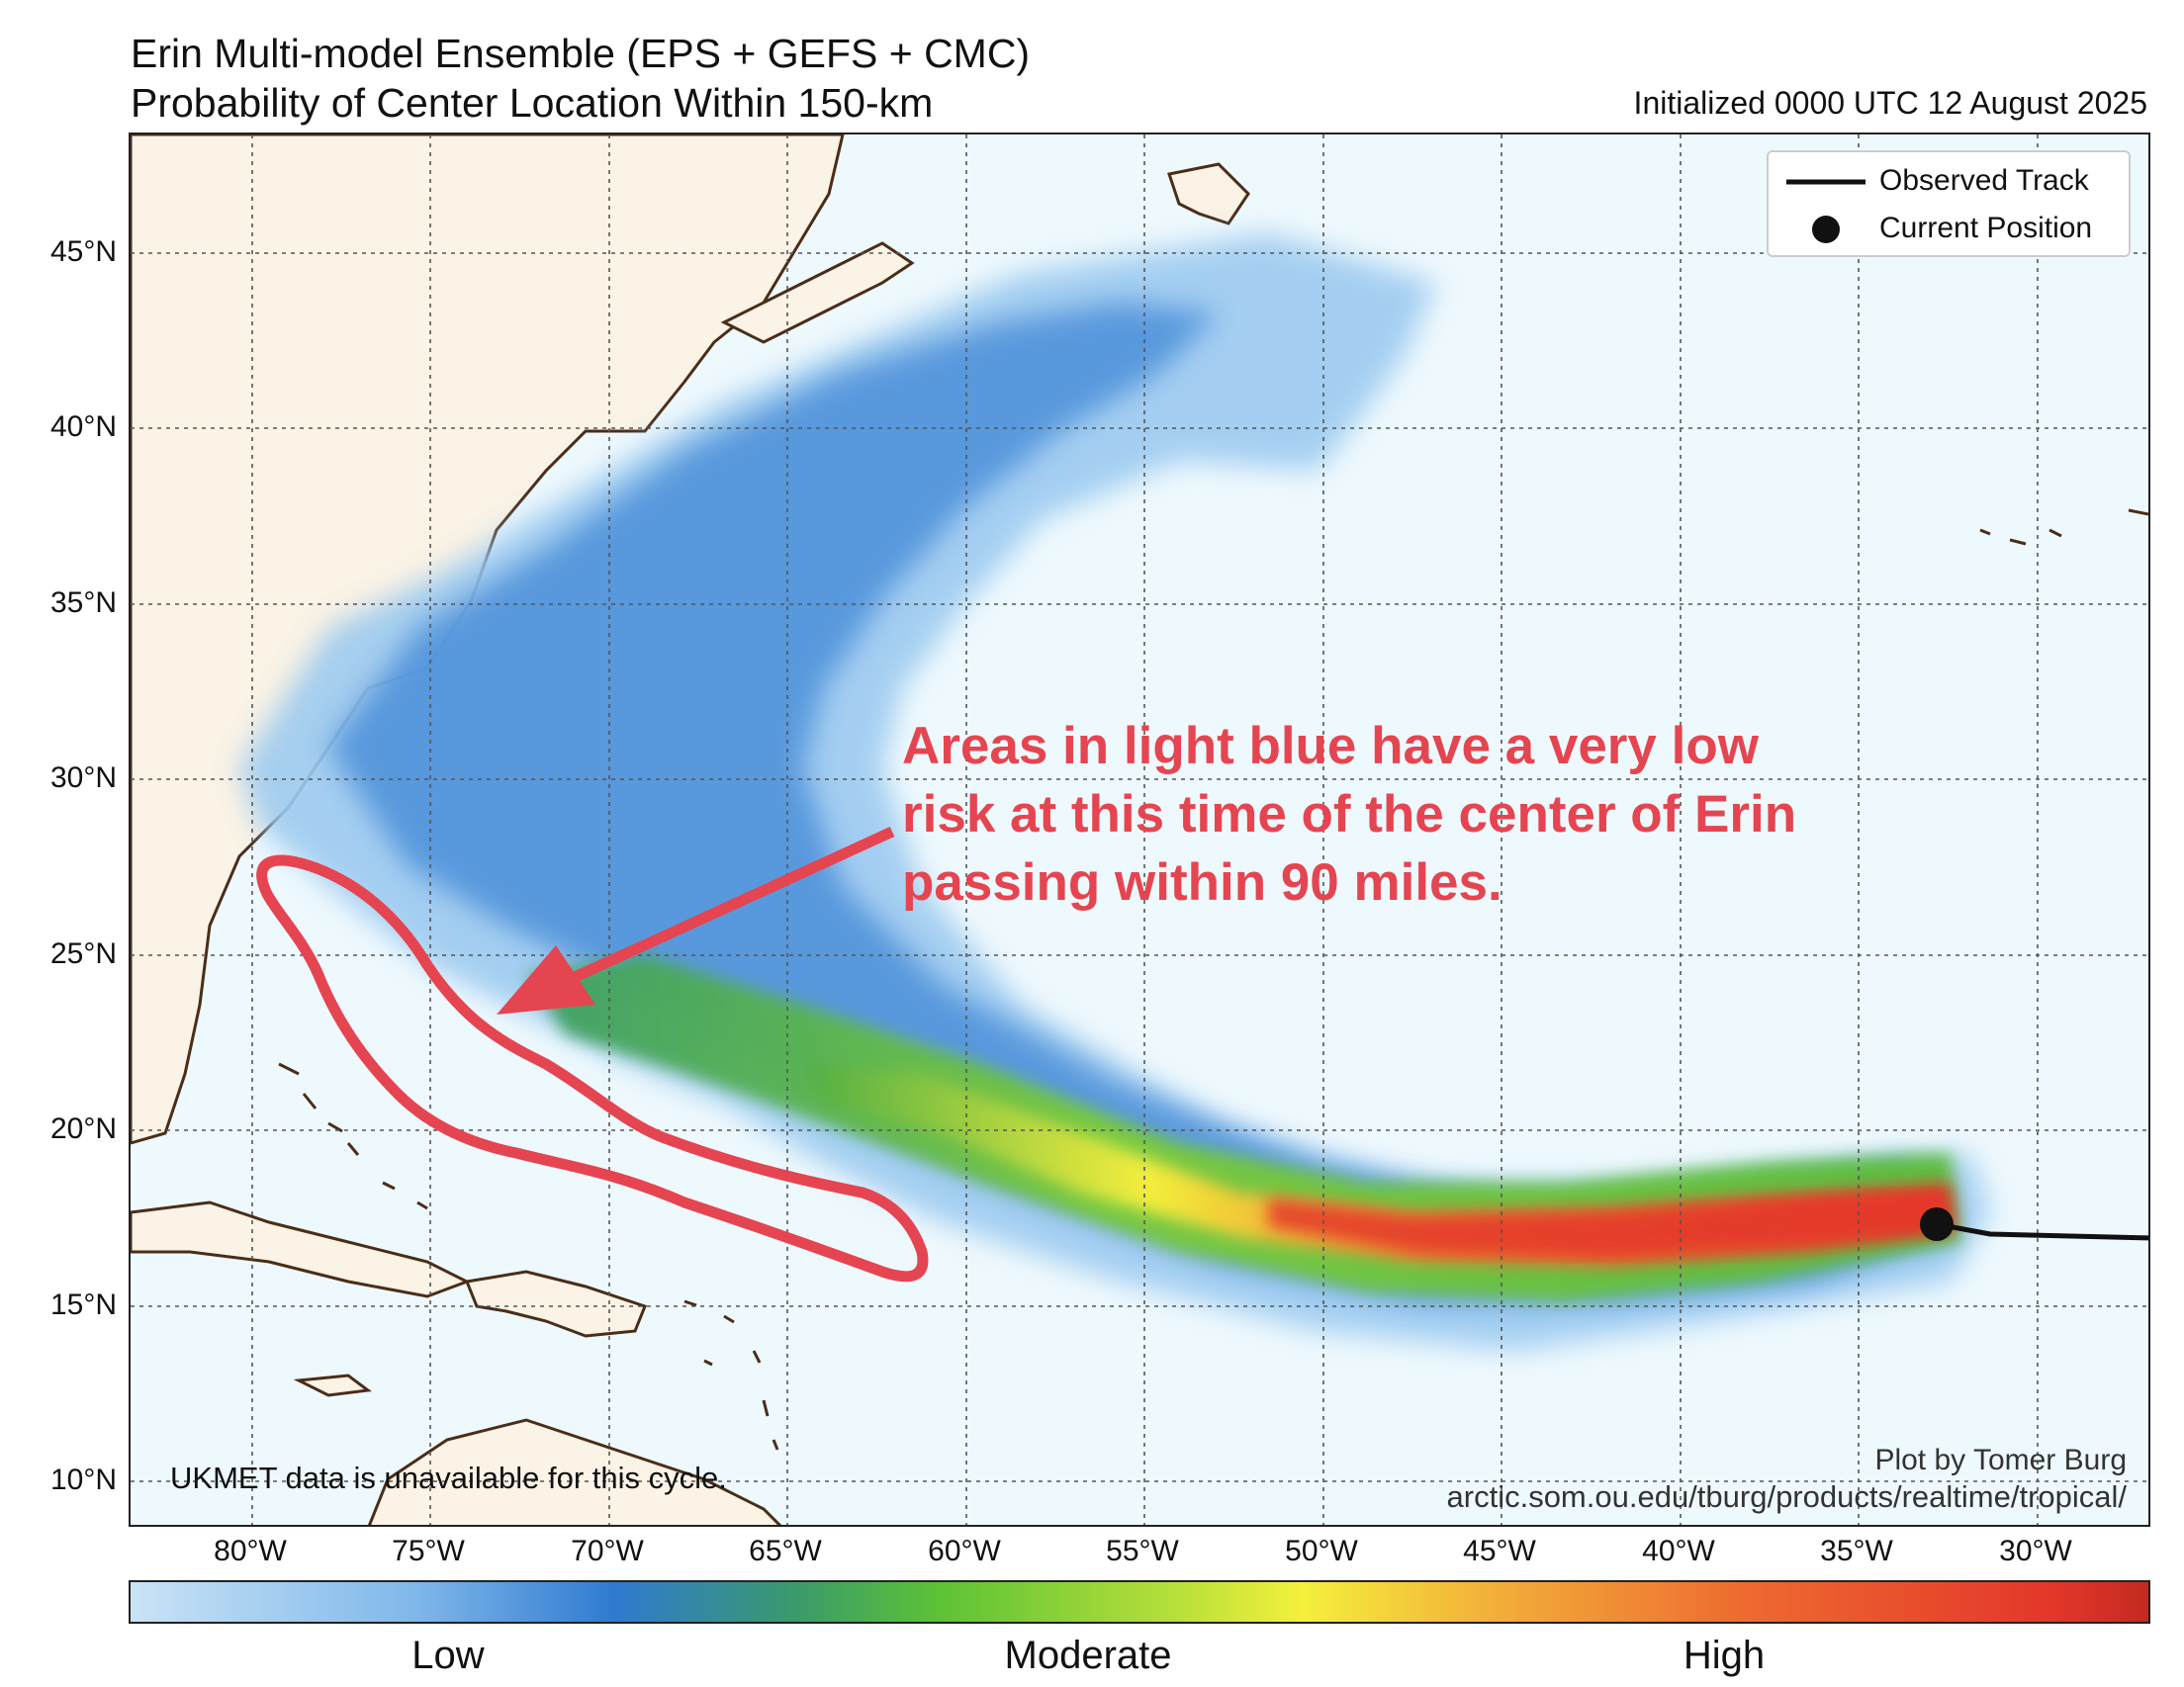 The width and height of the screenshot is (2184, 1687). Describe the element at coordinates (714, 913) in the screenshot. I see `annotation-arrow-shaft` at that location.